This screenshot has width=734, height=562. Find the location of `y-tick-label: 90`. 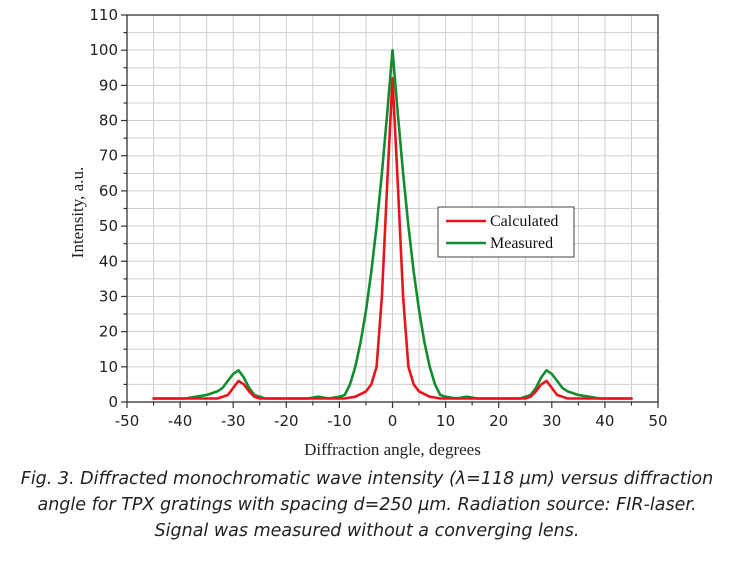

y-tick-label: 90 is located at coordinates (108, 85).